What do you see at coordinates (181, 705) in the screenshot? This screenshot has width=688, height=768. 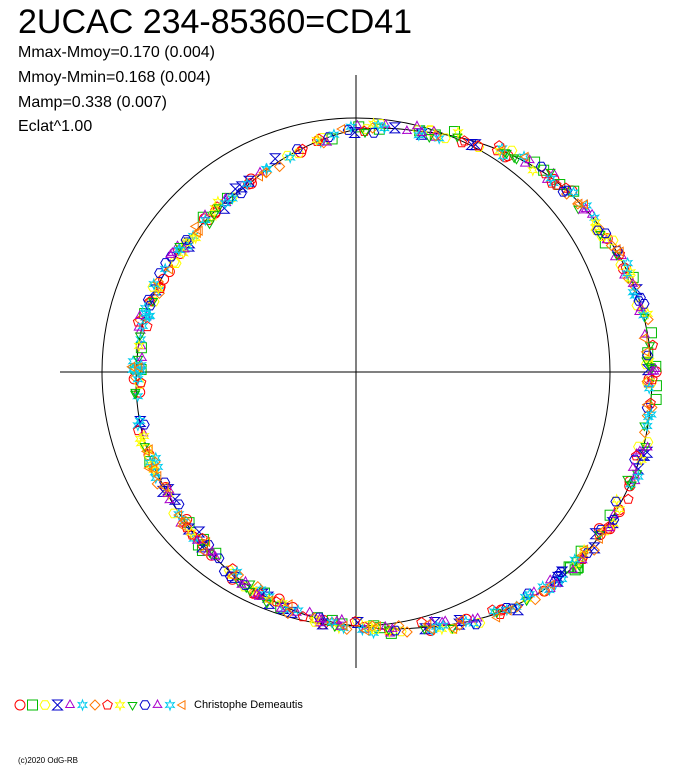 I see `legend-symbol-triangle-left` at bounding box center [181, 705].